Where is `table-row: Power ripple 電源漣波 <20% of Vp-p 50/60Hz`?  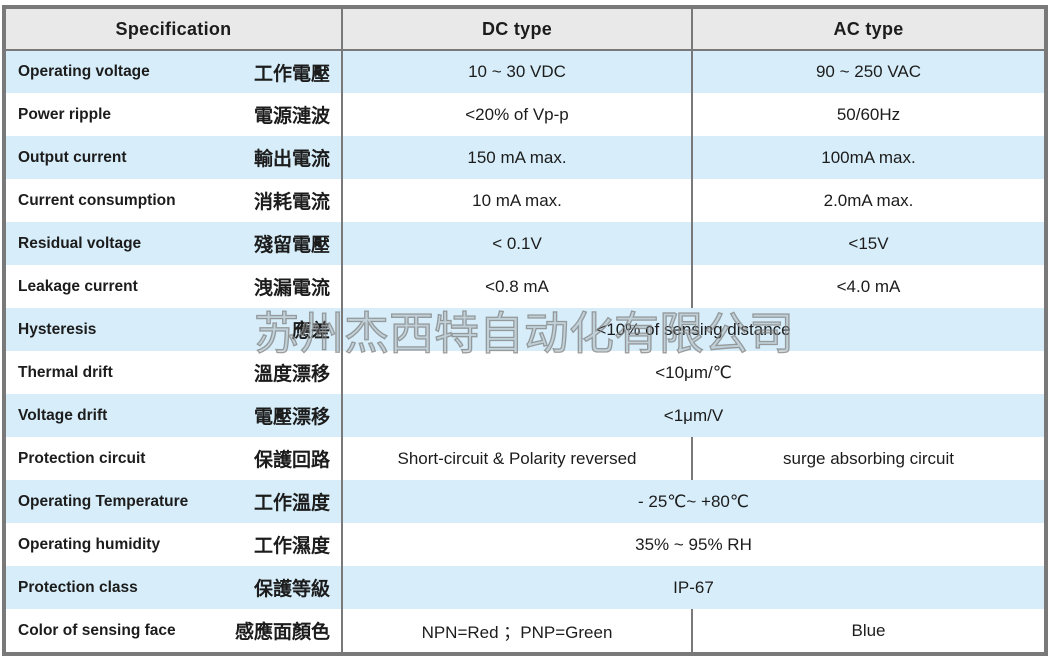
table-row: Power ripple 電源漣波 <20% of Vp-p 50/60Hz is located at coordinates (525, 114).